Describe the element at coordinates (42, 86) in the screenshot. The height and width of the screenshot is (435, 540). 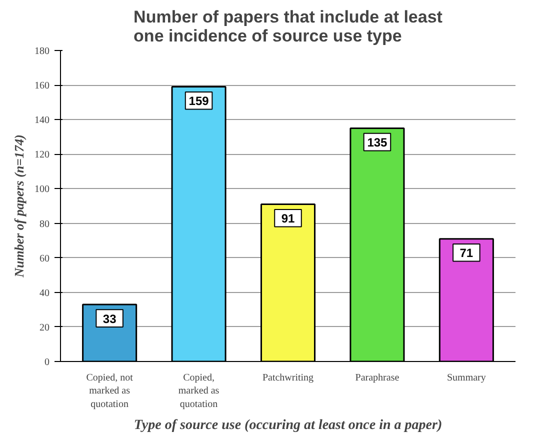
I see `y-tick-label: 160` at that location.